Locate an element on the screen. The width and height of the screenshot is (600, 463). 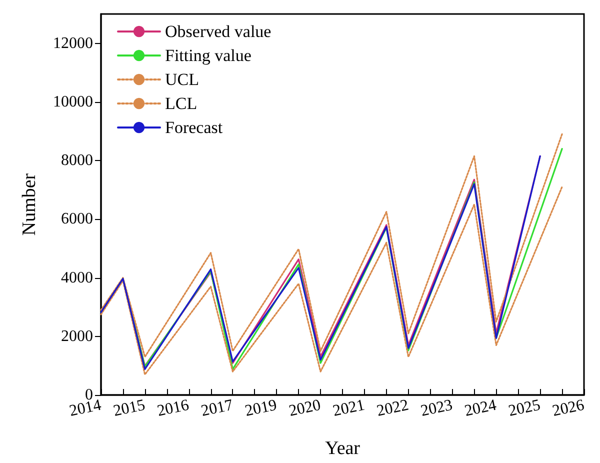
x-tick-label: 2016 is located at coordinates (173, 408).